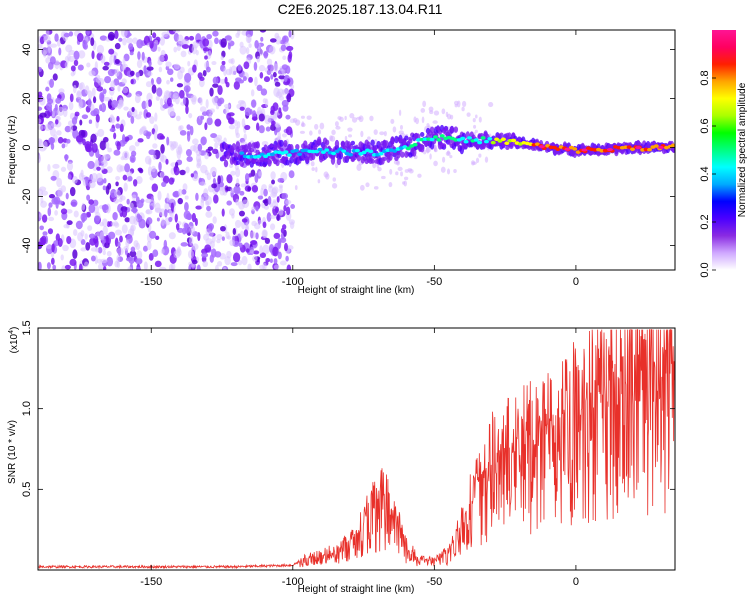 Image resolution: width=750 pixels, height=605 pixels. I want to click on svg-text: (x104), so click(14, 340).